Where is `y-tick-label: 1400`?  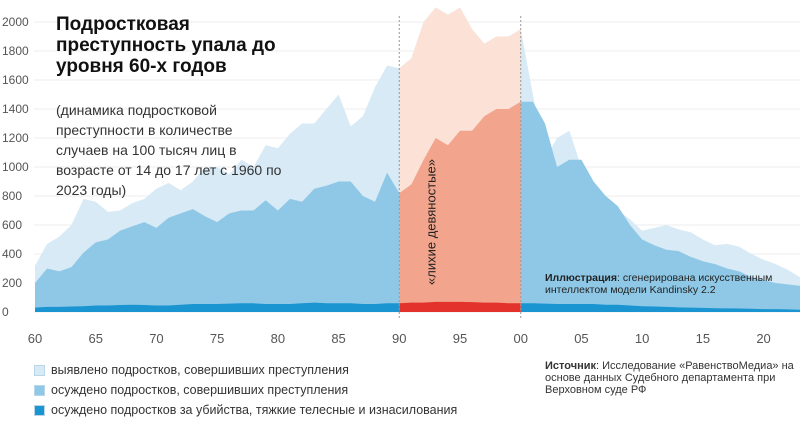
y-tick-label: 1400 is located at coordinates (15, 109).